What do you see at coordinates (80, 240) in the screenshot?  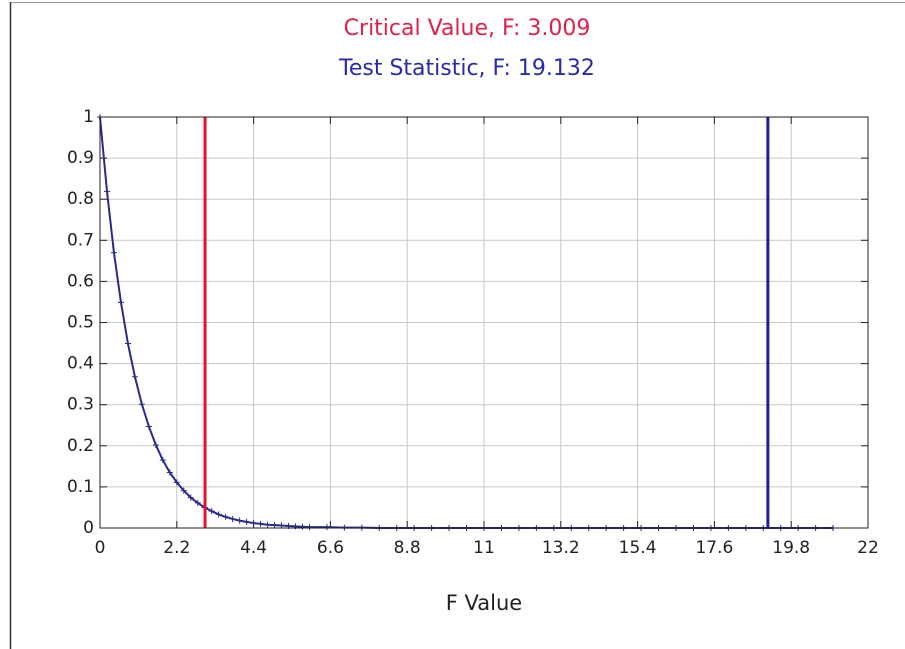 I see `y-tick-label: 0.7` at bounding box center [80, 240].